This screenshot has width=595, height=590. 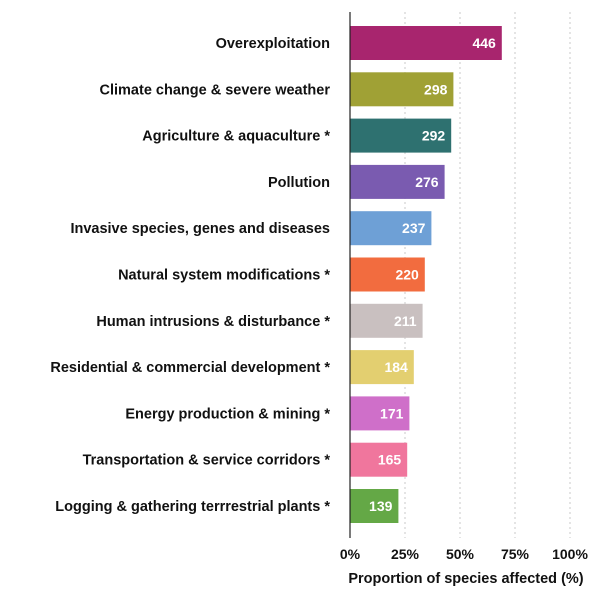 What do you see at coordinates (299, 183) in the screenshot?
I see `category-label: Pollution` at bounding box center [299, 183].